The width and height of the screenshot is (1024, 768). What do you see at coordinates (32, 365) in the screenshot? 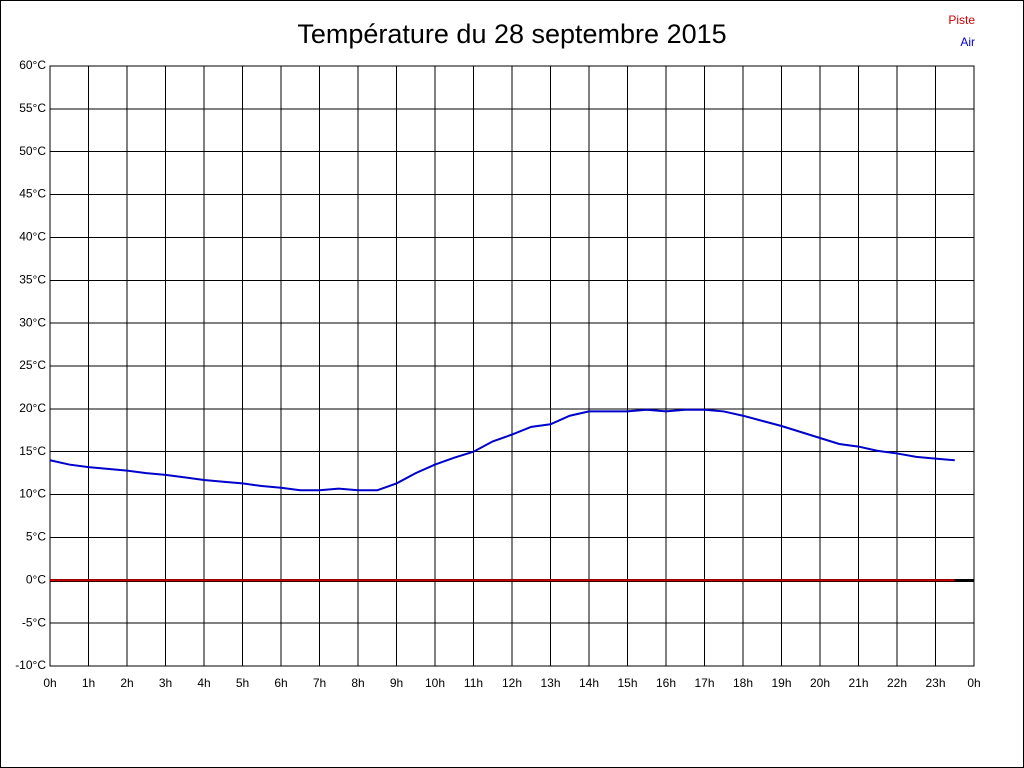
I see `y-tick-label: 25°C` at bounding box center [32, 365].